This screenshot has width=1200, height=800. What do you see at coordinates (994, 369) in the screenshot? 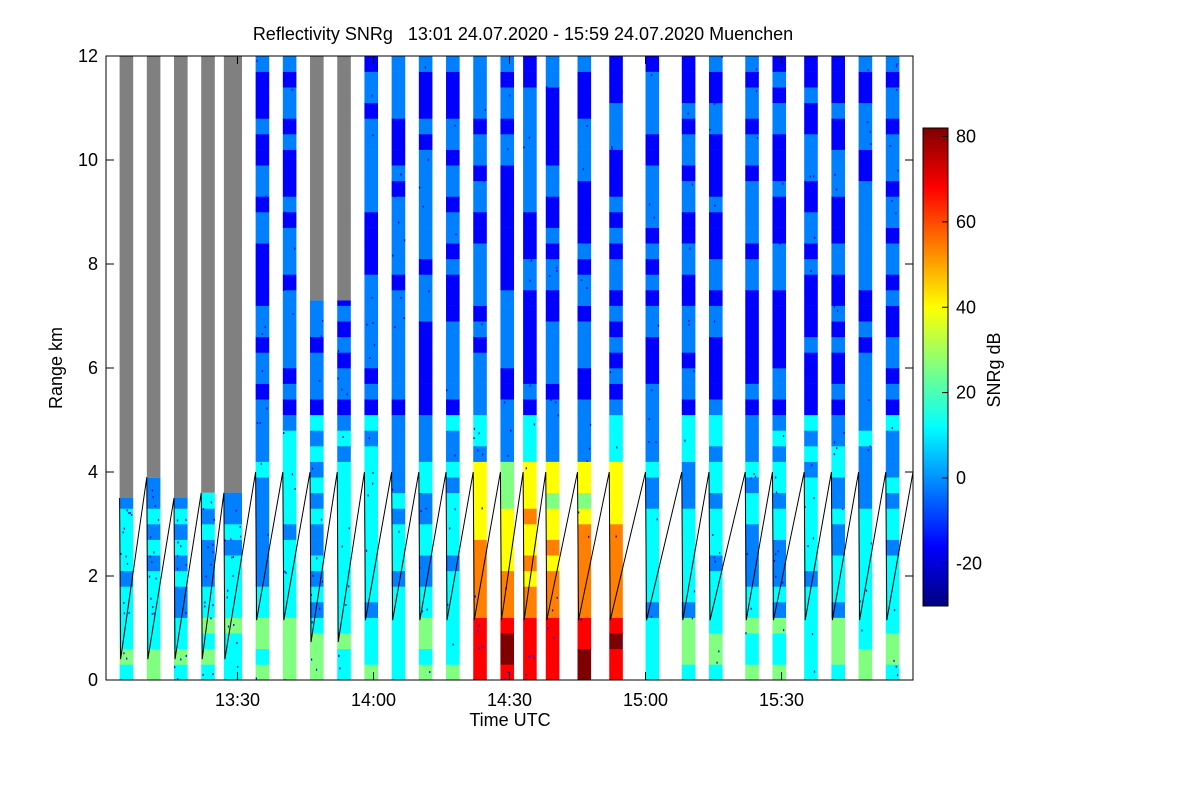
I see `colorbar-label: SNRg dB` at bounding box center [994, 369].